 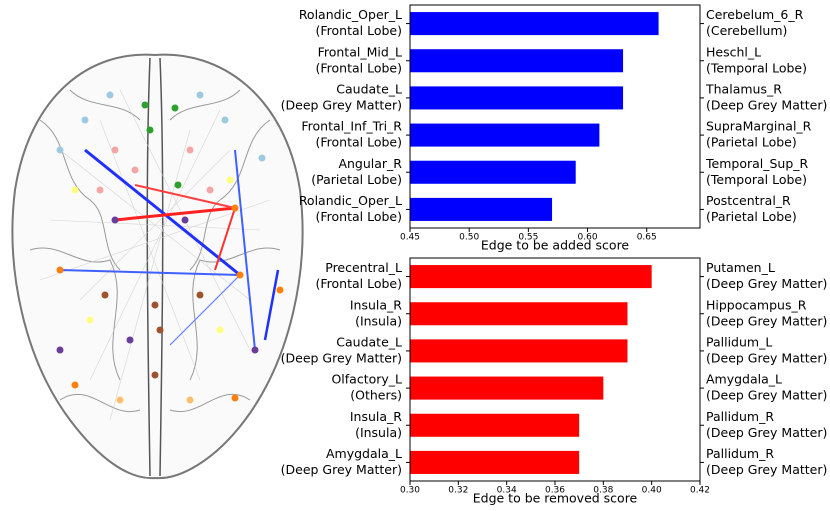 I want to click on y-tick-label: (Parietal Lobe), so click(x=356, y=179).